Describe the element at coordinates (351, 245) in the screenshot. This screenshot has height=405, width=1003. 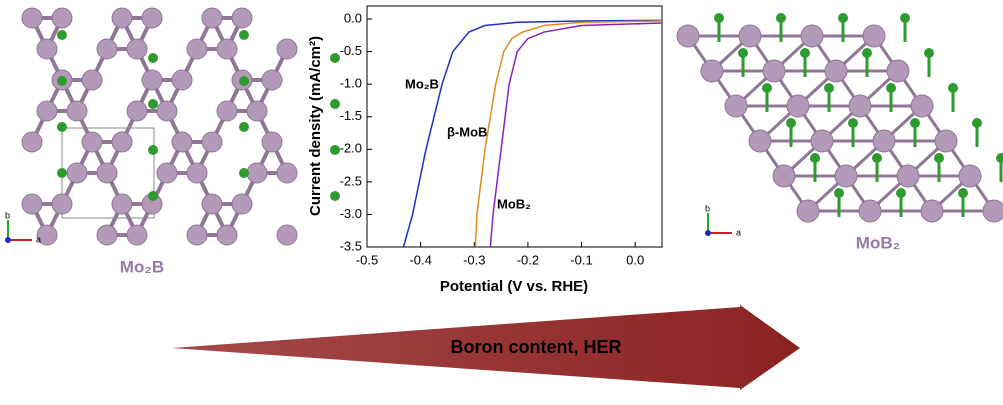
I see `y-tick-label: -3.5` at that location.